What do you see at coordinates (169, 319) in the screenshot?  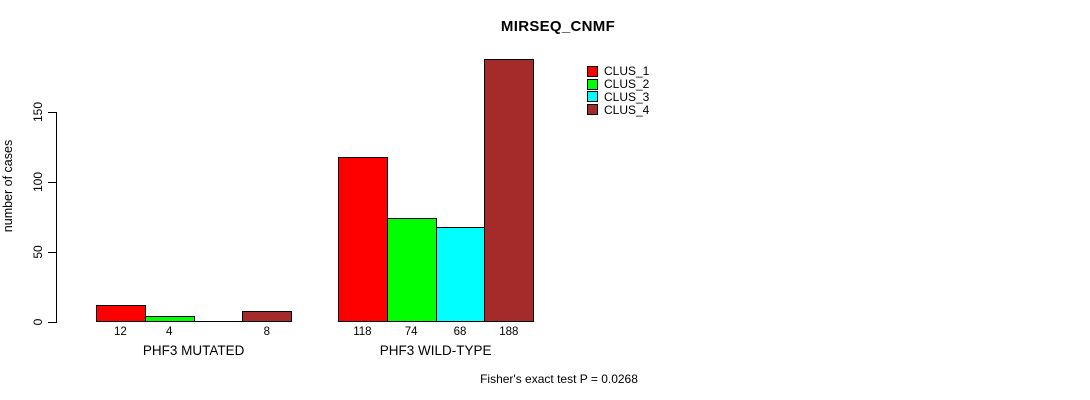 I see `bar-clus_2-mutated` at bounding box center [169, 319].